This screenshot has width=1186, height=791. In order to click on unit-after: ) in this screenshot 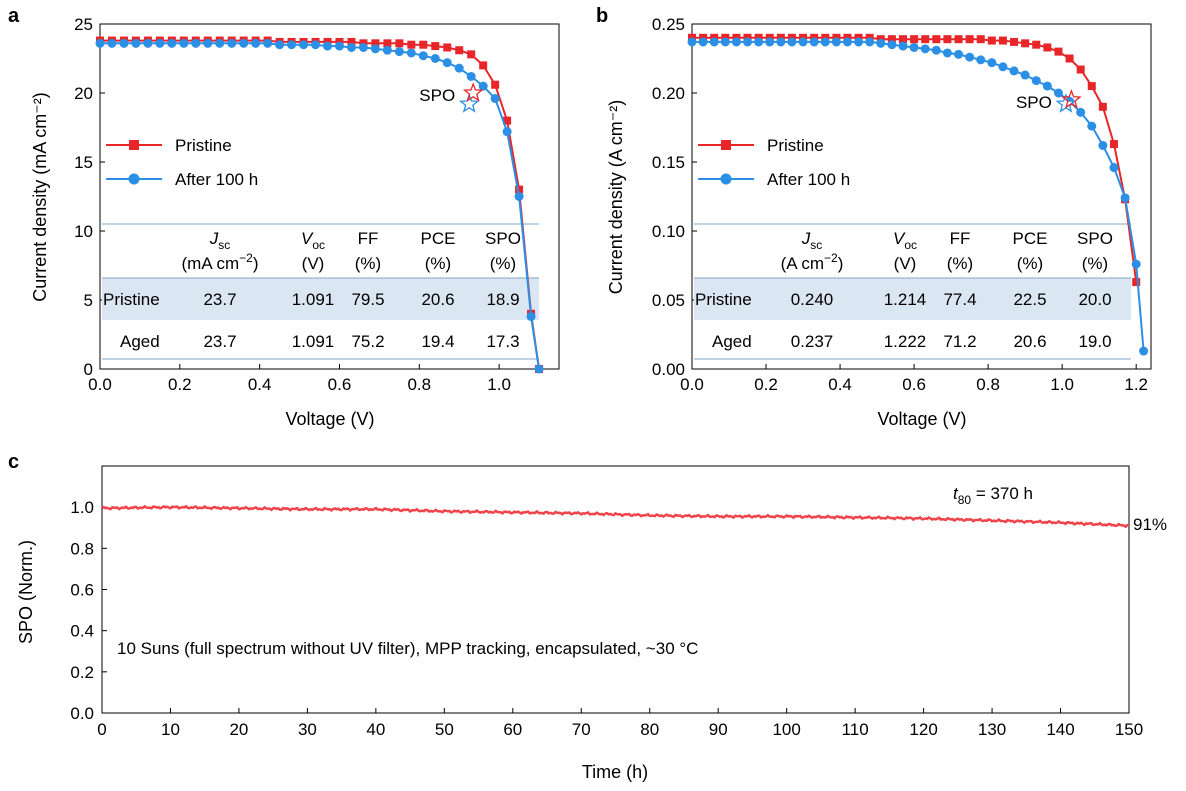, I will do `click(841, 263)`.